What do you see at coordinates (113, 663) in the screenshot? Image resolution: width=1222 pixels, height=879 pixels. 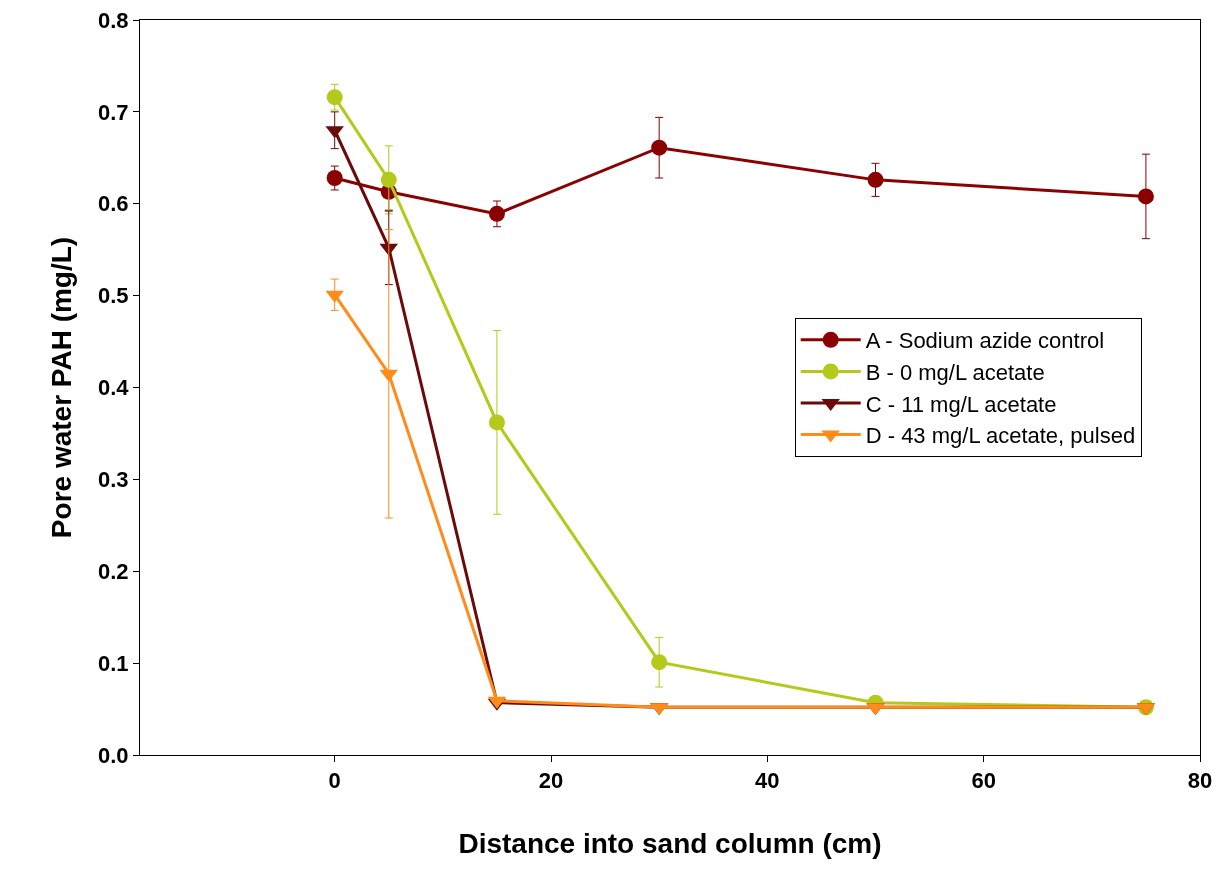 I see `y-tick-label: 0.1` at bounding box center [113, 663].